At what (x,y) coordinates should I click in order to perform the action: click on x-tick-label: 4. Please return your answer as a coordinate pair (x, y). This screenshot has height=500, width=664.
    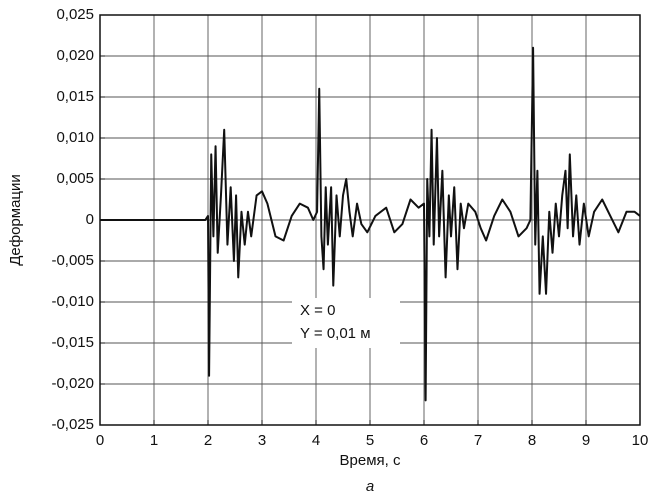
    Looking at the image, I should click on (316, 440).